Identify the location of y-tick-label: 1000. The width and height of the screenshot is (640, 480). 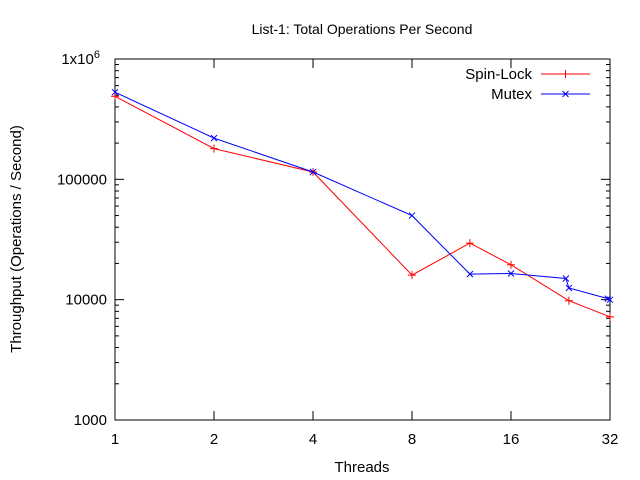
(90, 420).